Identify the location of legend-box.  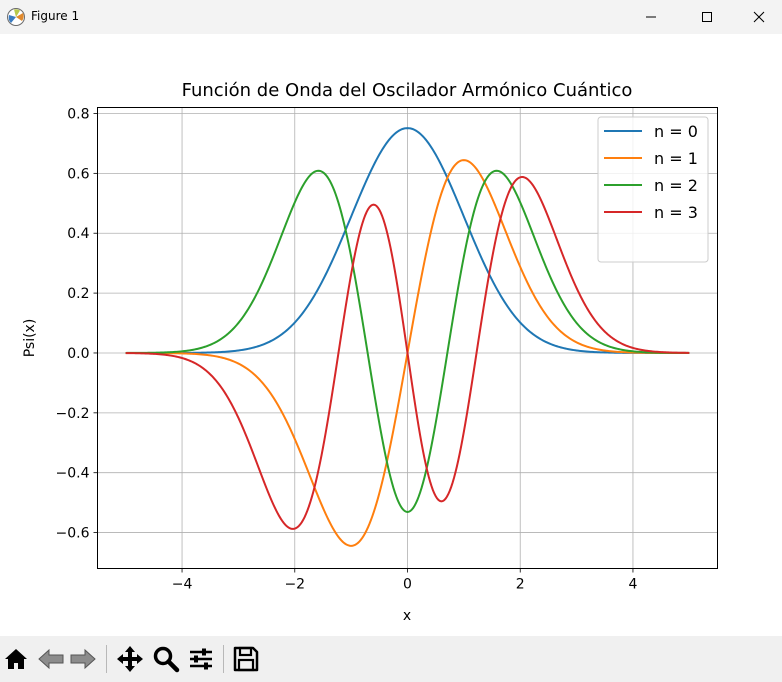
(653, 189).